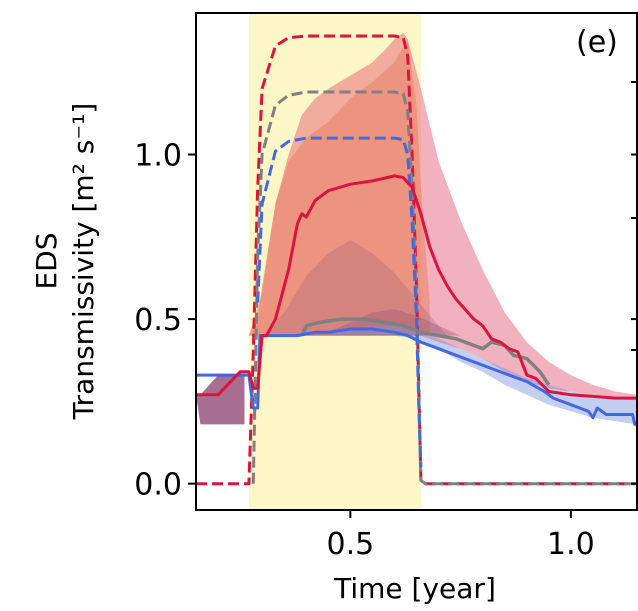  What do you see at coordinates (158, 156) in the screenshot?
I see `y-tick-label: 1.0` at bounding box center [158, 156].